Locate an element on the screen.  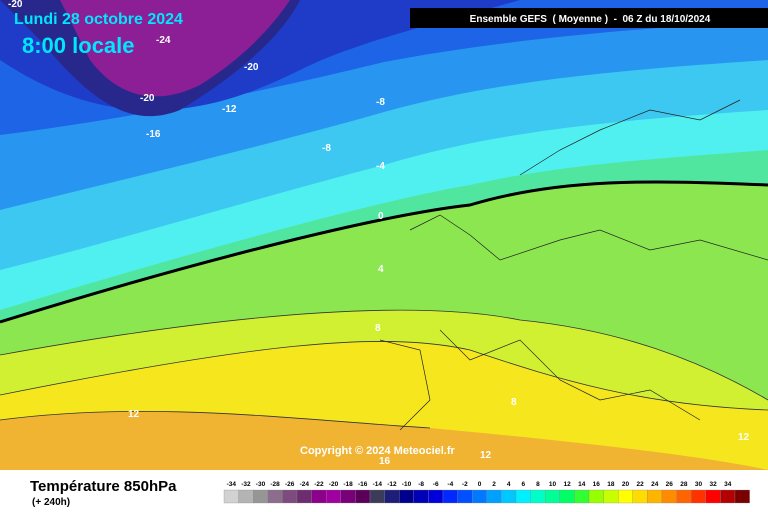
scale-label: 26 is located at coordinates (670, 484).